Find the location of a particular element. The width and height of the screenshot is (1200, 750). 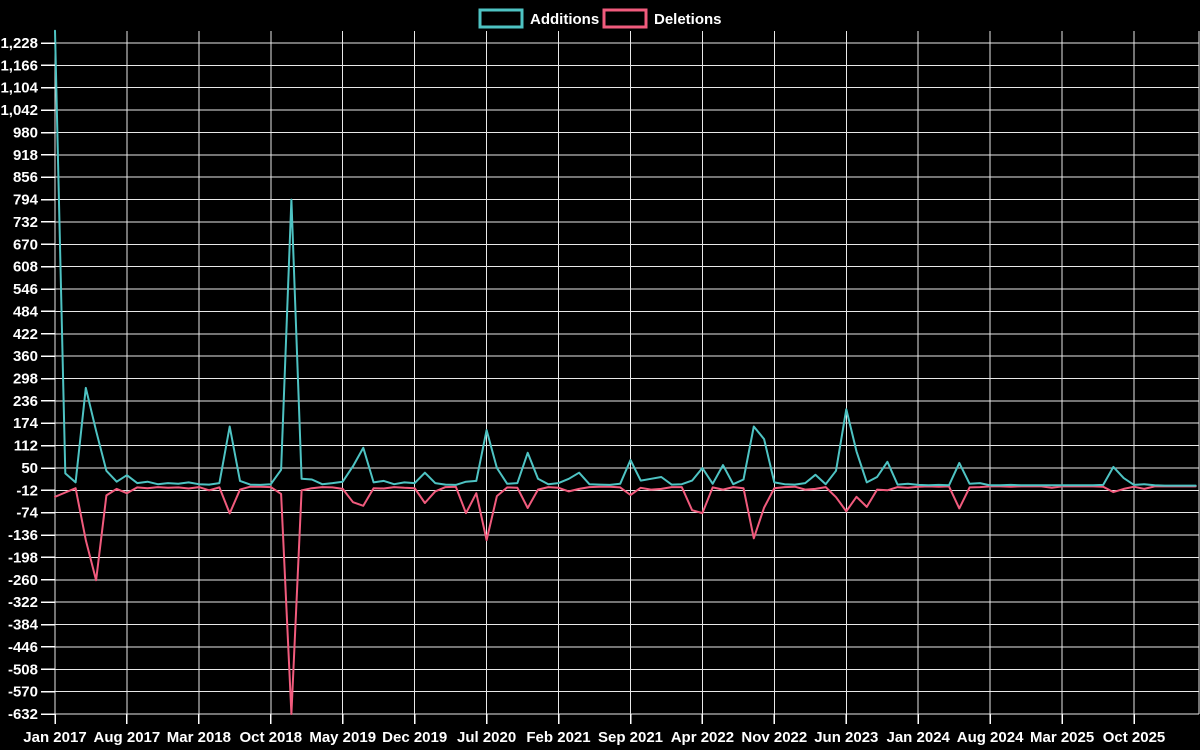

y-tick-label: 1,228 is located at coordinates (19, 43).